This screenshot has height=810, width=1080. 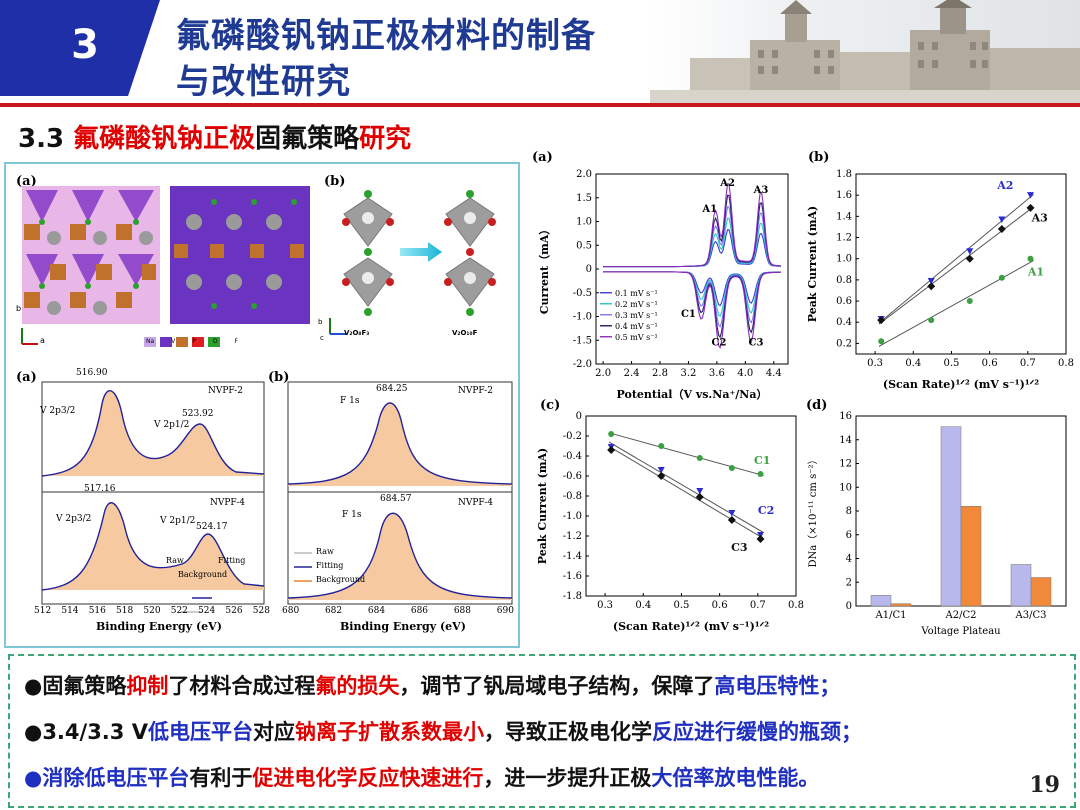 I want to click on bullet-segment: 抑制, so click(x=147, y=686).